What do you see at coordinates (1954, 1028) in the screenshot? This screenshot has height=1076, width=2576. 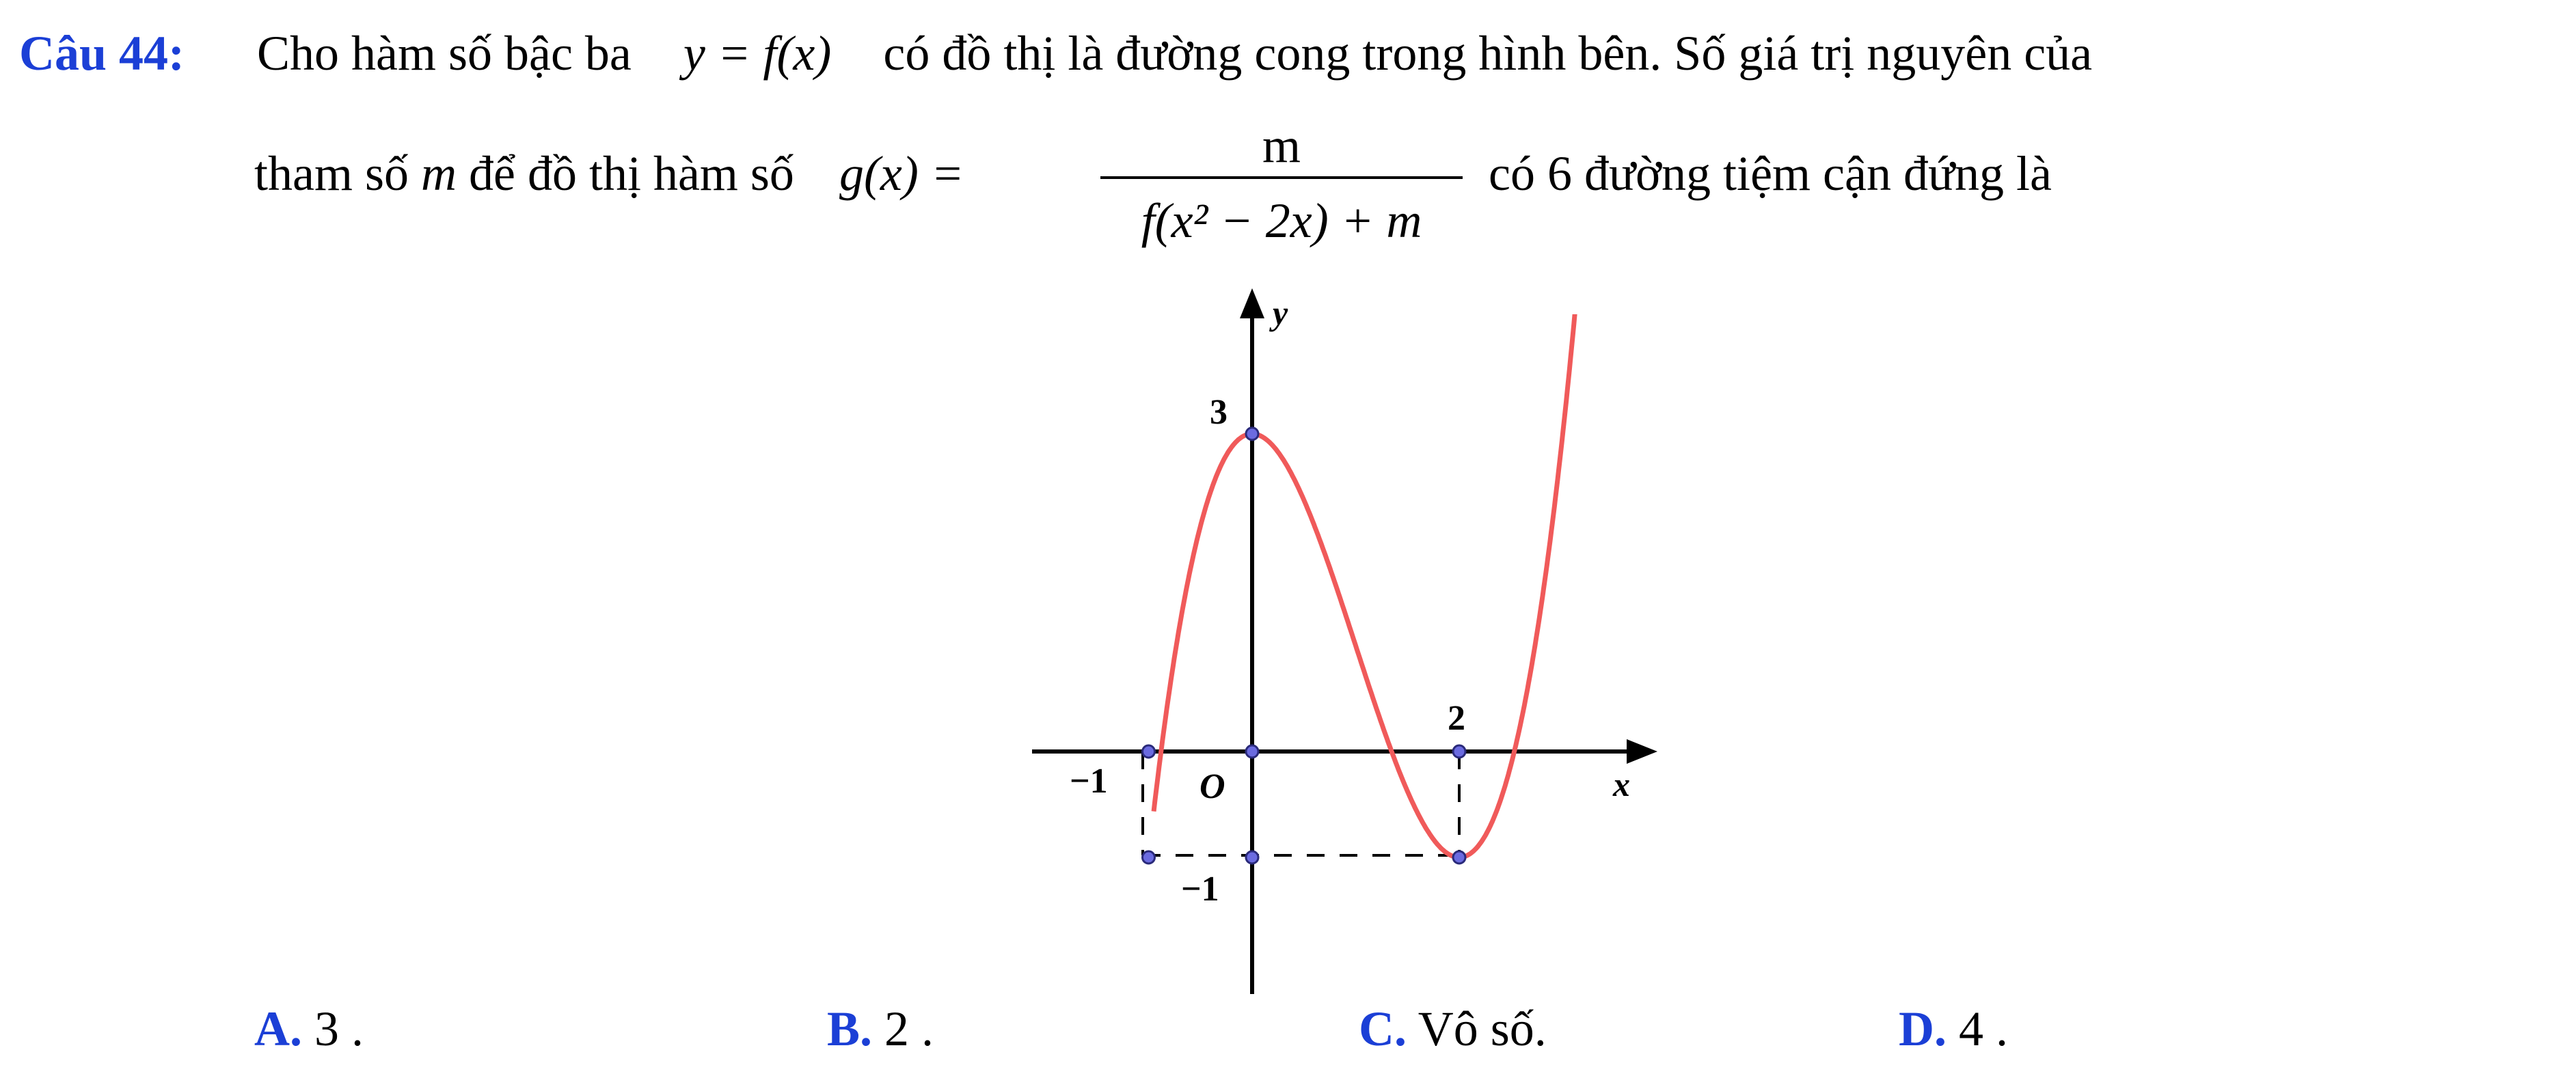 I see `option-d: D. 4 .` at bounding box center [1954, 1028].